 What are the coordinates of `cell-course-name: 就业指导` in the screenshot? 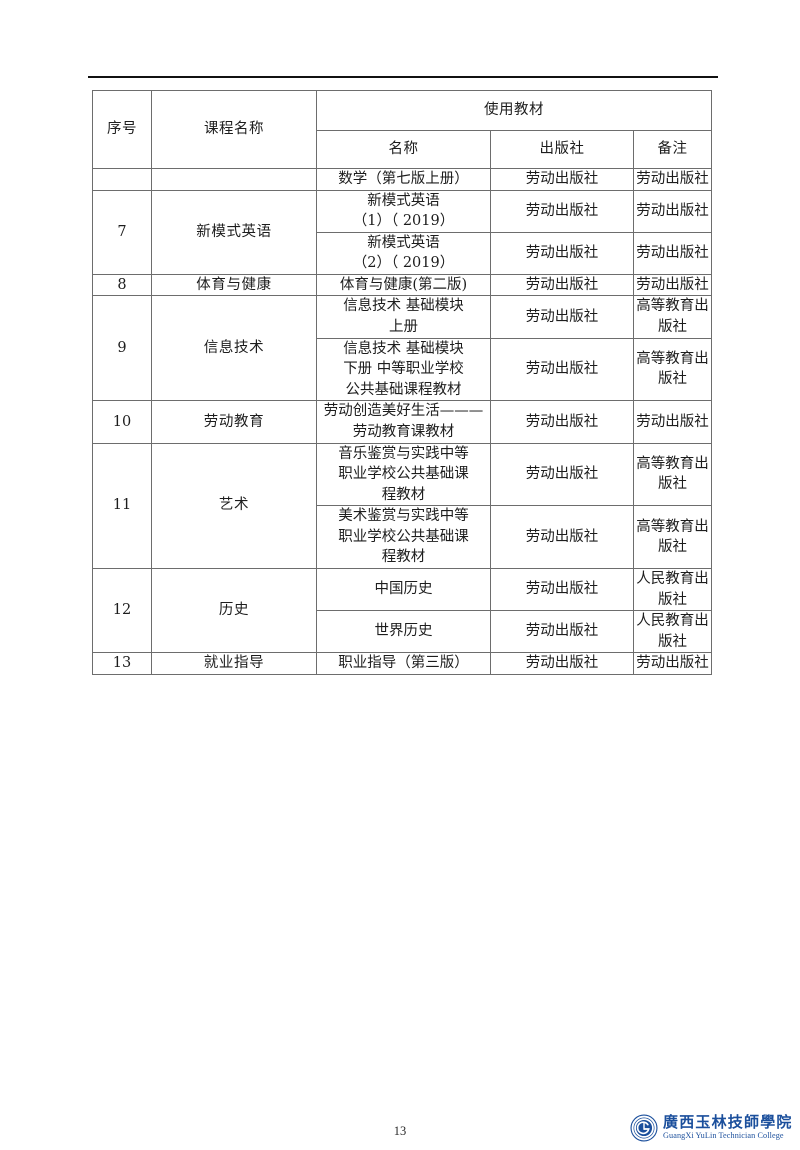 It's located at (234, 663).